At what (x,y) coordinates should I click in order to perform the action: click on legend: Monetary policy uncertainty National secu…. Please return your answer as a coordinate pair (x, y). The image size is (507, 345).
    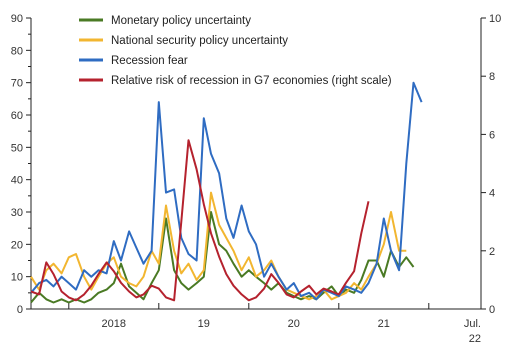
    Looking at the image, I should click on (235, 51).